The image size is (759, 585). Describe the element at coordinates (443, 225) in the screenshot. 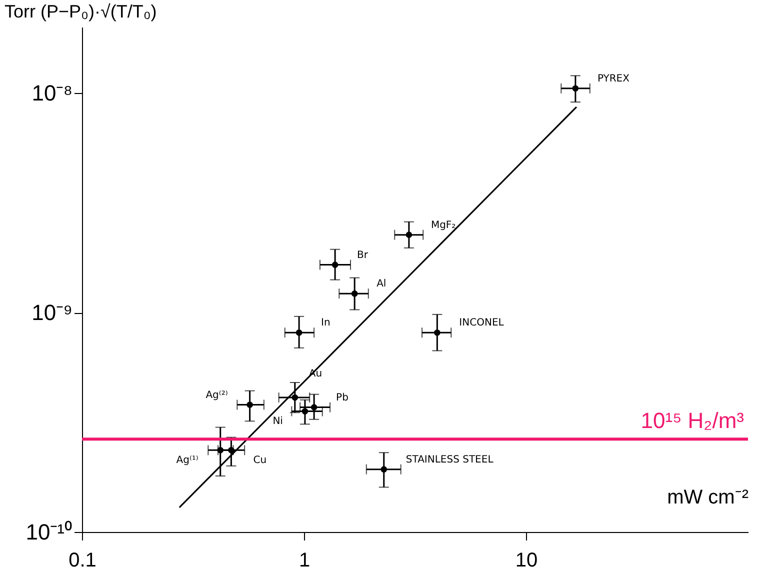

I see `annotation: MgF₂` at that location.